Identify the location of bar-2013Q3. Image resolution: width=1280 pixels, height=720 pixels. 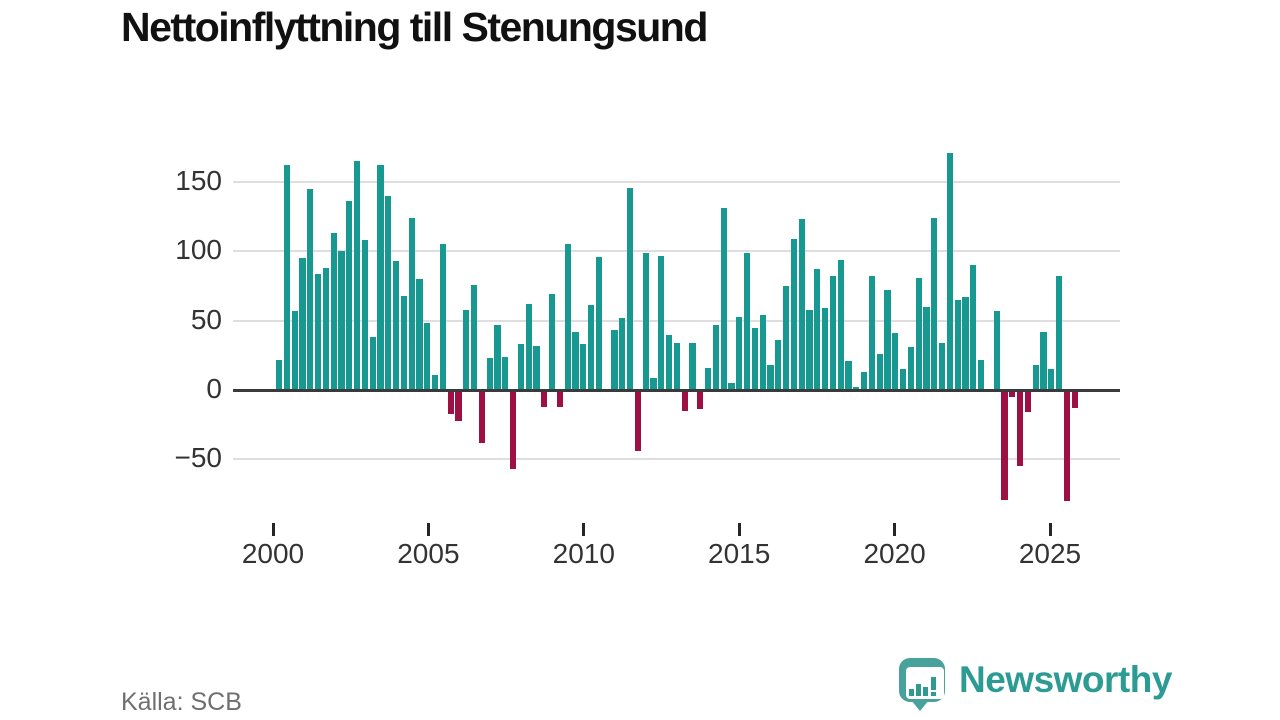
(700, 400).